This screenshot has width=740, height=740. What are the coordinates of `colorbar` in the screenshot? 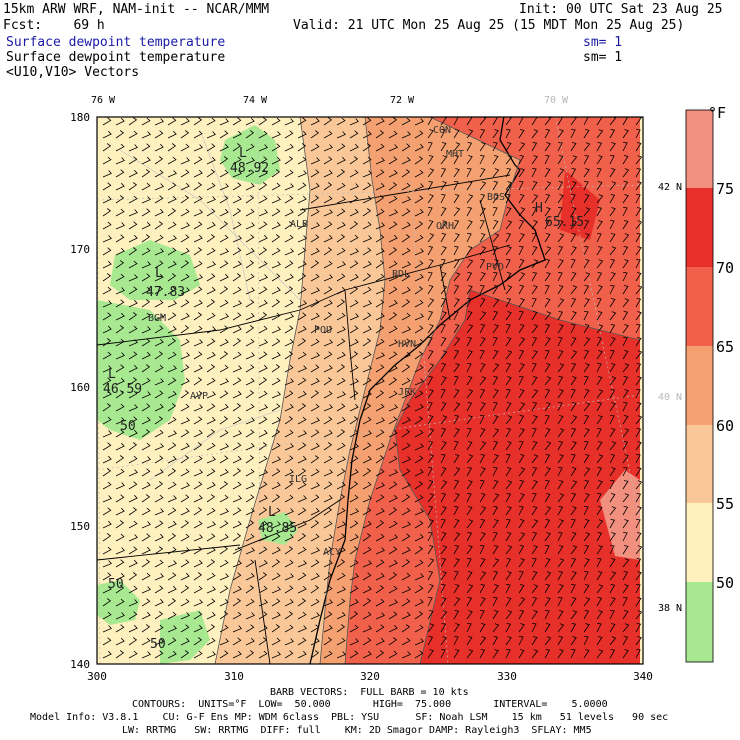 It's located at (699, 386).